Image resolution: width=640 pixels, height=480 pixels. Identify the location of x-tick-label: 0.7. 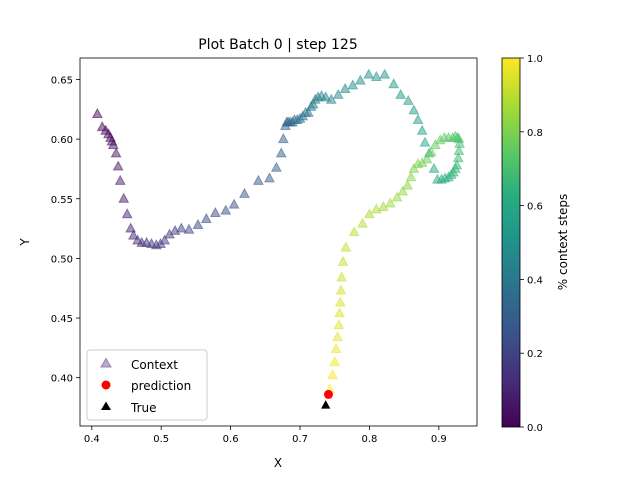
(300, 439).